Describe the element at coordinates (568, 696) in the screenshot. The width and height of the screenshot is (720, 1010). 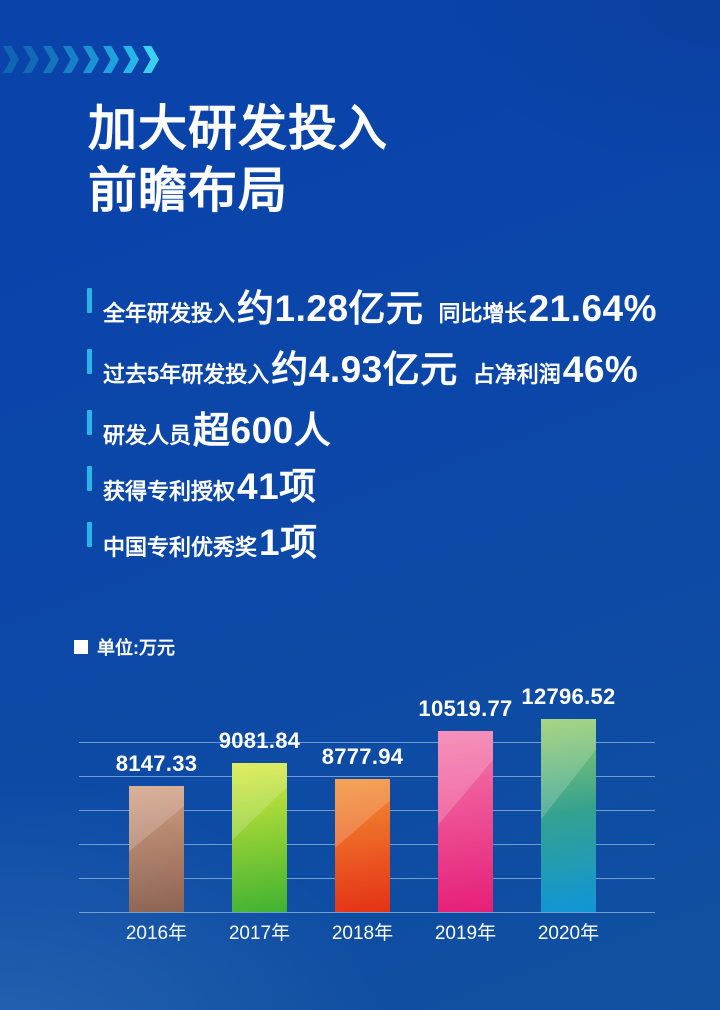
I see `bar-value-label: 12796.52` at that location.